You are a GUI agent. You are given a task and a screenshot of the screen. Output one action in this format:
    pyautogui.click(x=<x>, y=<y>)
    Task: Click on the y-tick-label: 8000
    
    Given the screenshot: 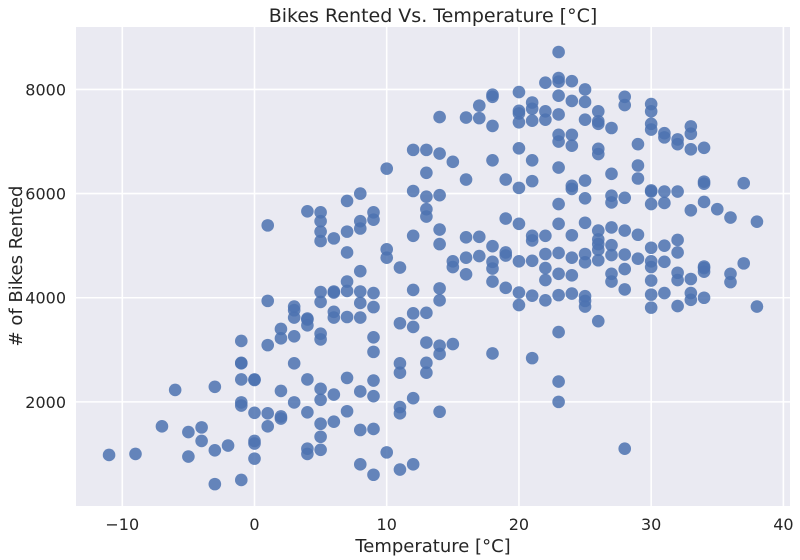 What is the action you would take?
    pyautogui.click(x=45, y=89)
    